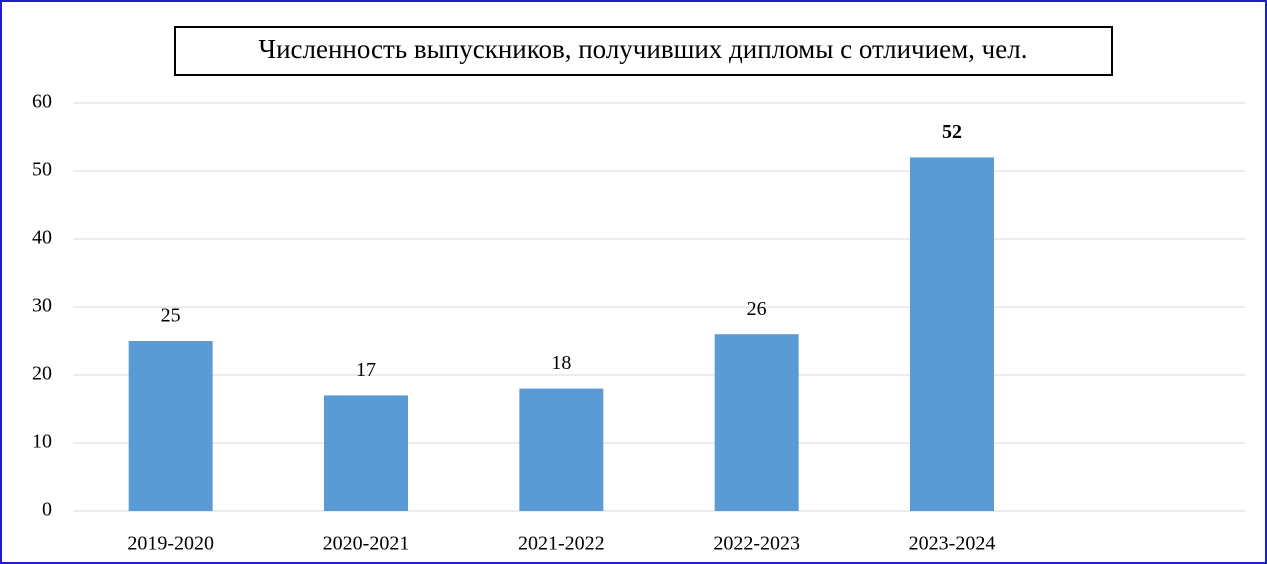 This screenshot has width=1267, height=564. Describe the element at coordinates (366, 544) in the screenshot. I see `x-tick-label: 2020-2021` at that location.